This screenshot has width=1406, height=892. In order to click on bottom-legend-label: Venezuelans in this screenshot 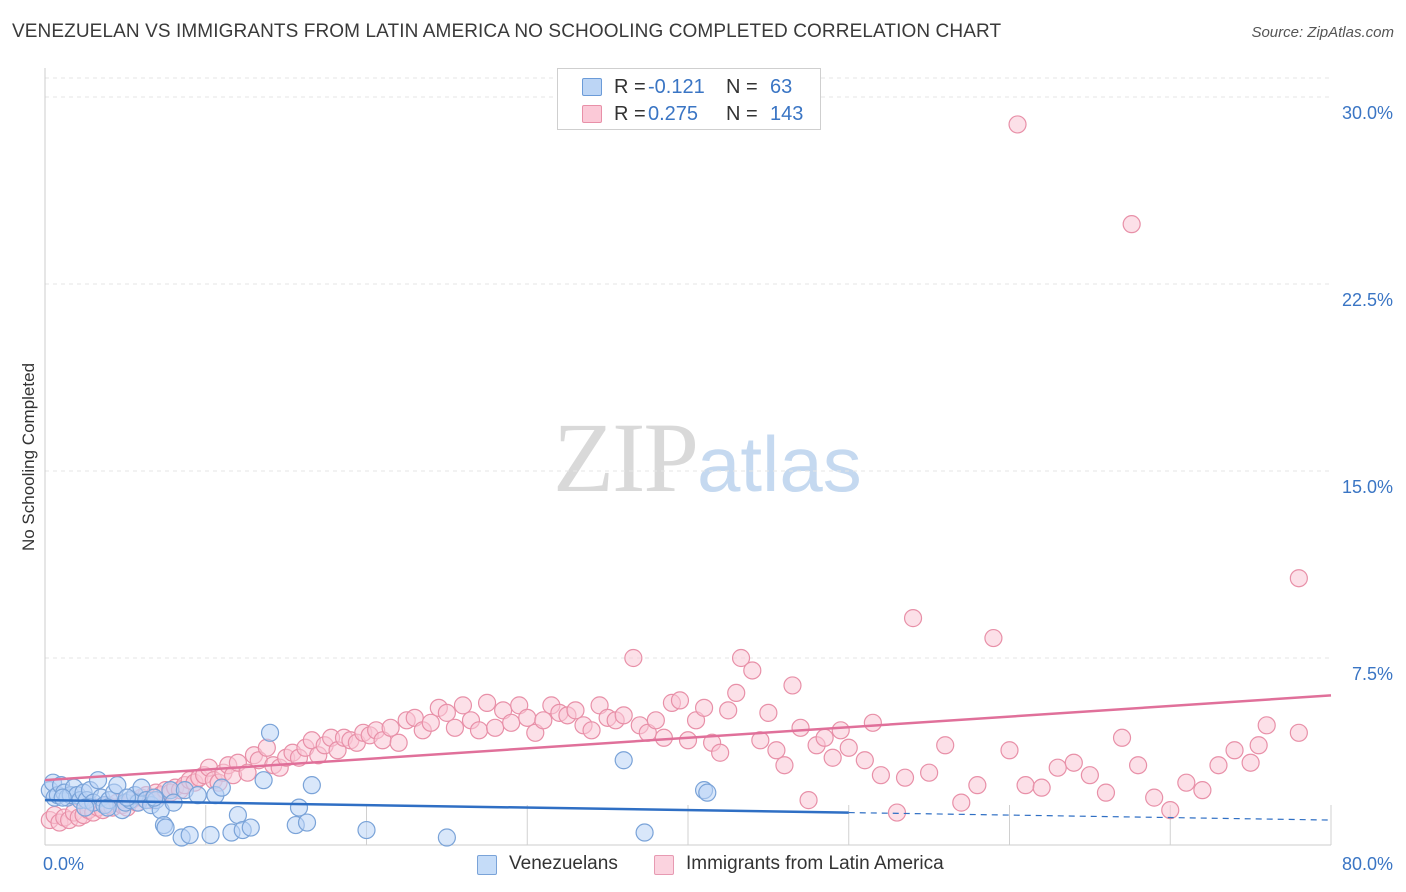, I will do `click(563, 863)`.